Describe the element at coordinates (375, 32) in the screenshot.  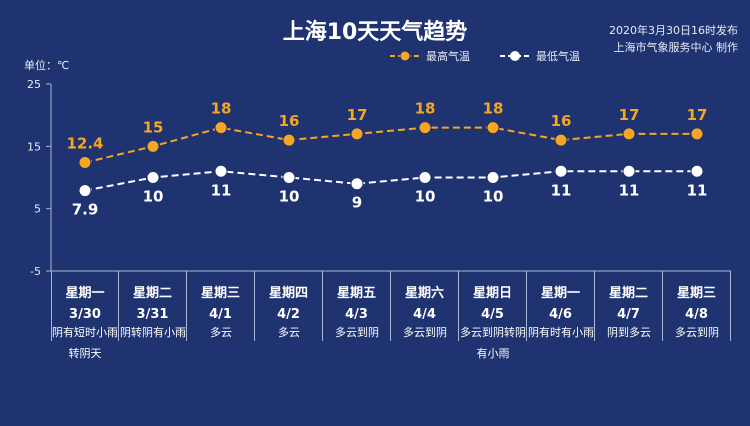
I see `chart-title: 上海10天天气趋势` at that location.